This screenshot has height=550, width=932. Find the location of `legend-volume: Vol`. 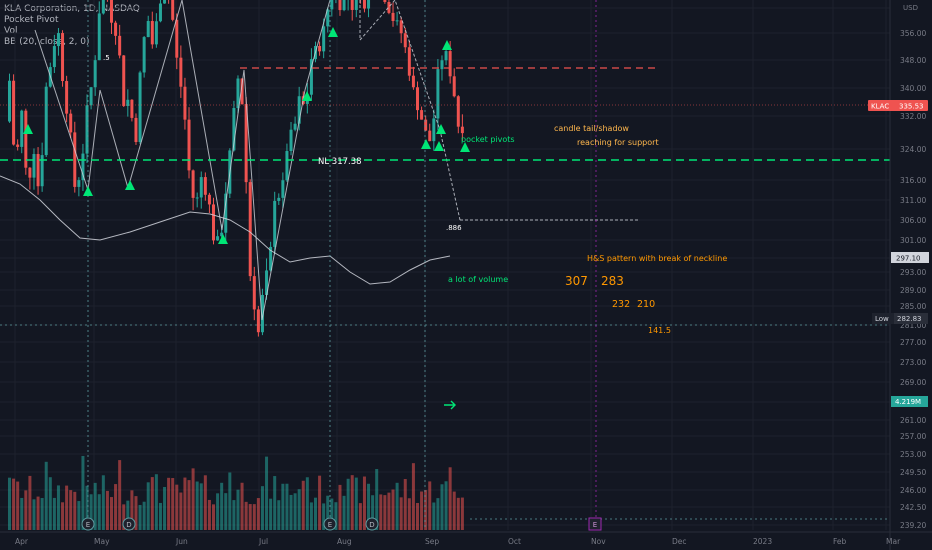

legend-volume: Vol is located at coordinates (11, 31).